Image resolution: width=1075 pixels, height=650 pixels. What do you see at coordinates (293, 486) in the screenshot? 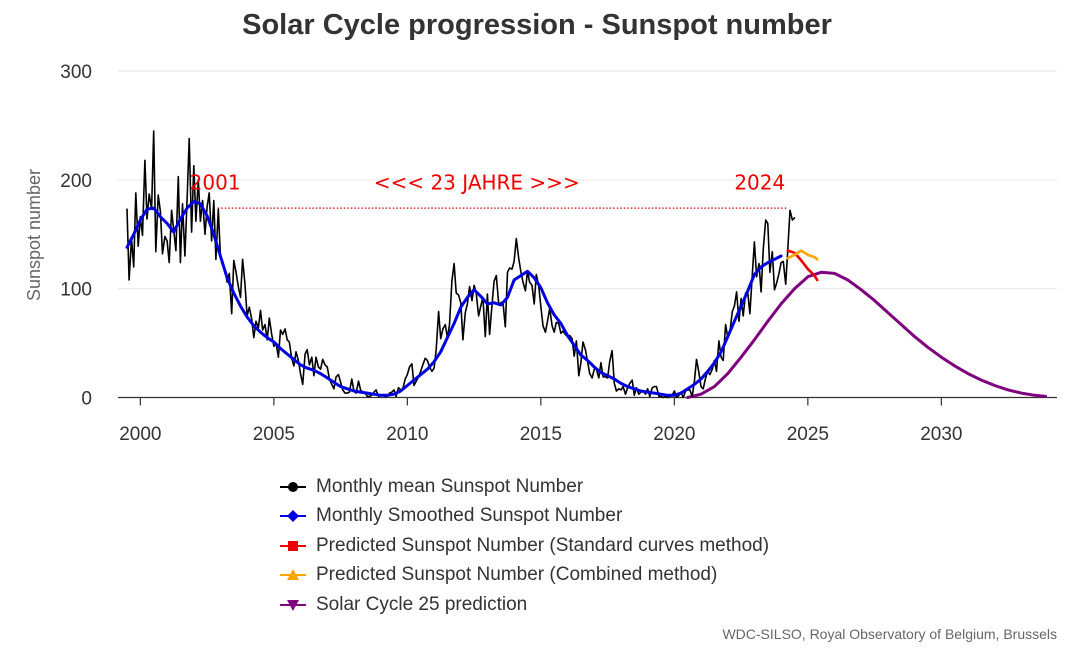
I see `legend-marker-circle` at bounding box center [293, 486].